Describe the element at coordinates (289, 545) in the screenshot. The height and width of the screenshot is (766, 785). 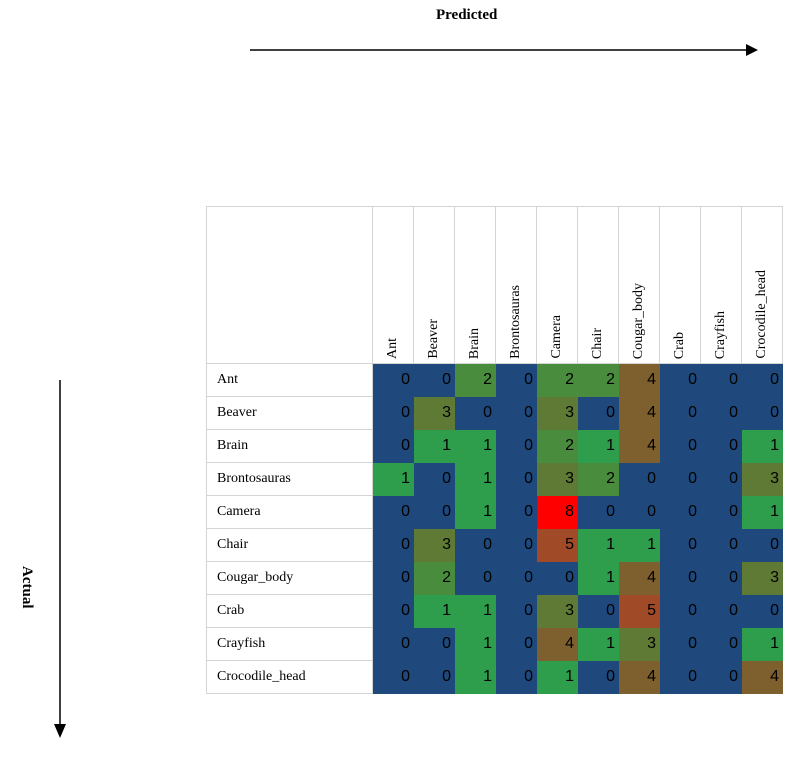
I see `row-label: Chair` at that location.